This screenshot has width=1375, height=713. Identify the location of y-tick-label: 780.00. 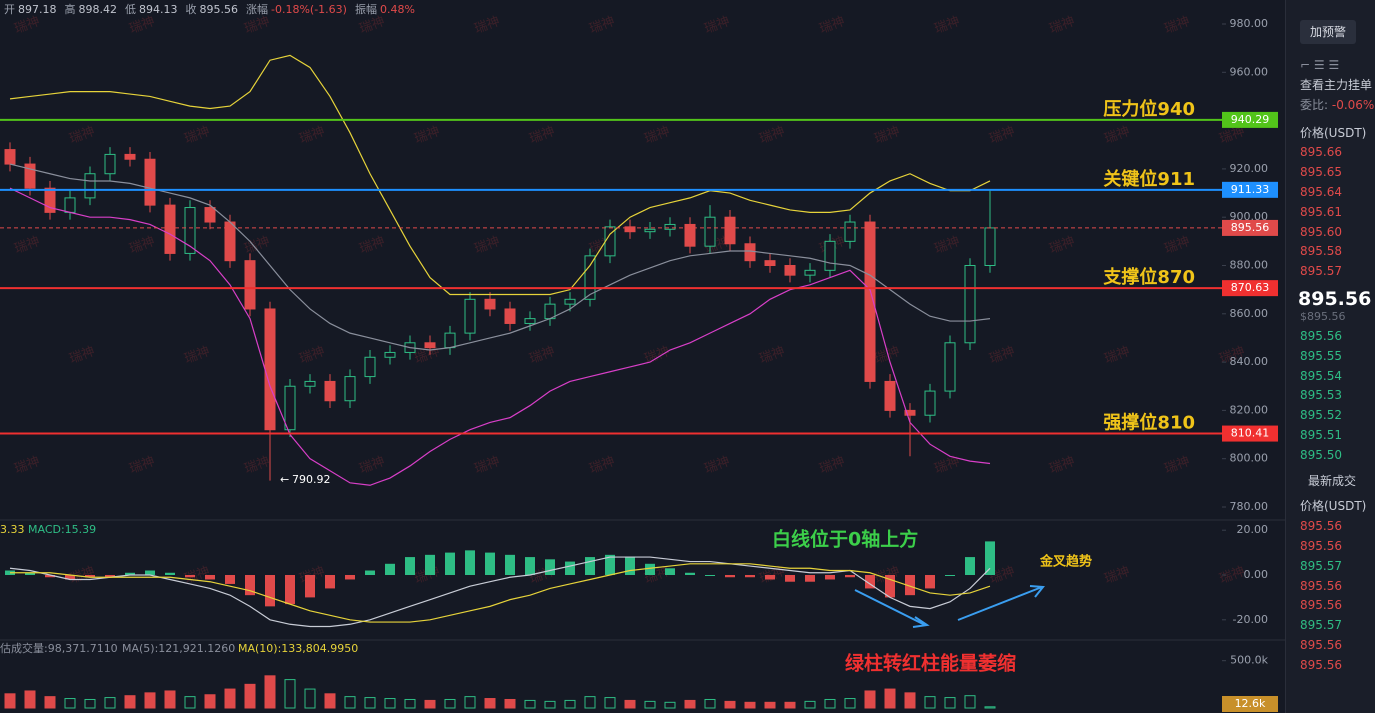
(1249, 506).